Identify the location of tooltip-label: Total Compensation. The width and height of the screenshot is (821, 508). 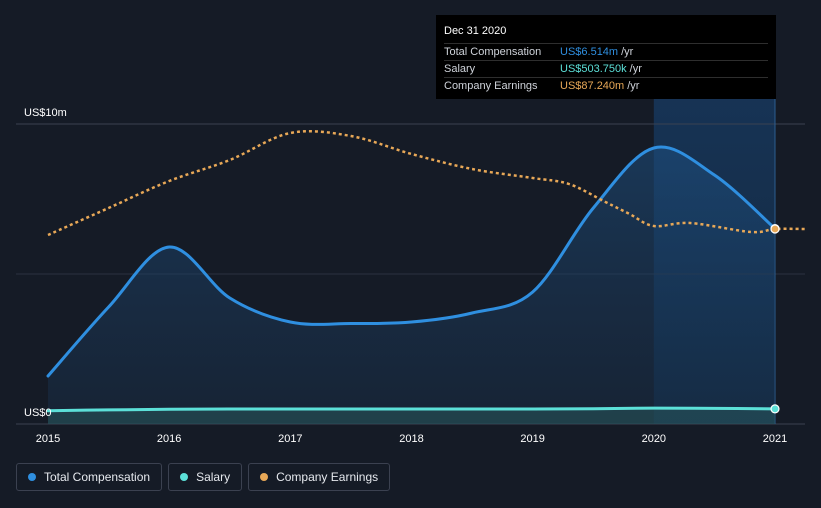
(493, 52).